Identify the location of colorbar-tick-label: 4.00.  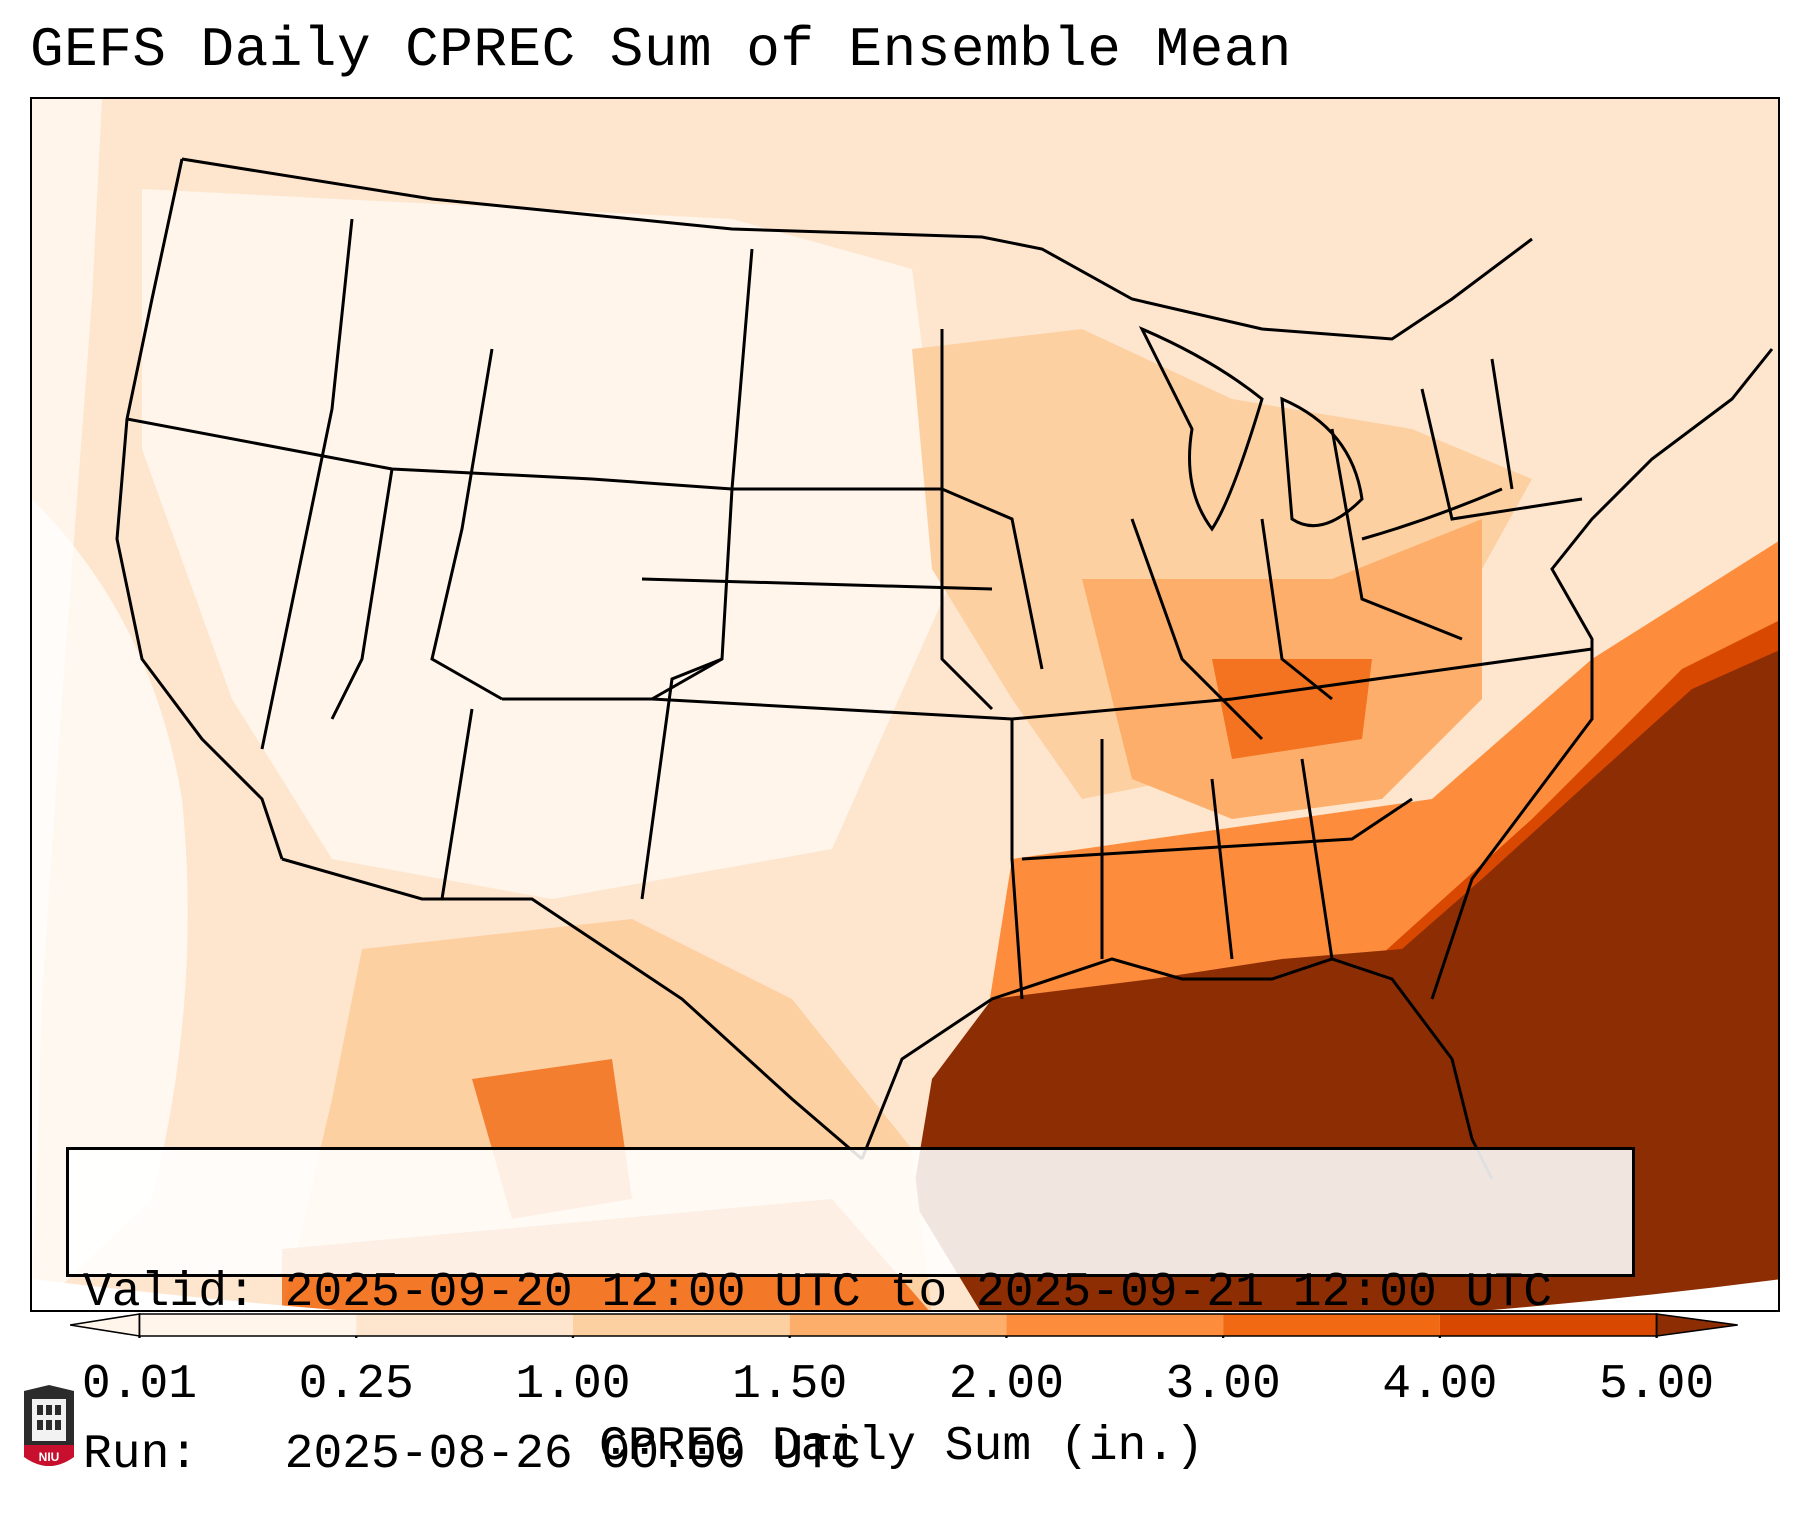
(1440, 1385).